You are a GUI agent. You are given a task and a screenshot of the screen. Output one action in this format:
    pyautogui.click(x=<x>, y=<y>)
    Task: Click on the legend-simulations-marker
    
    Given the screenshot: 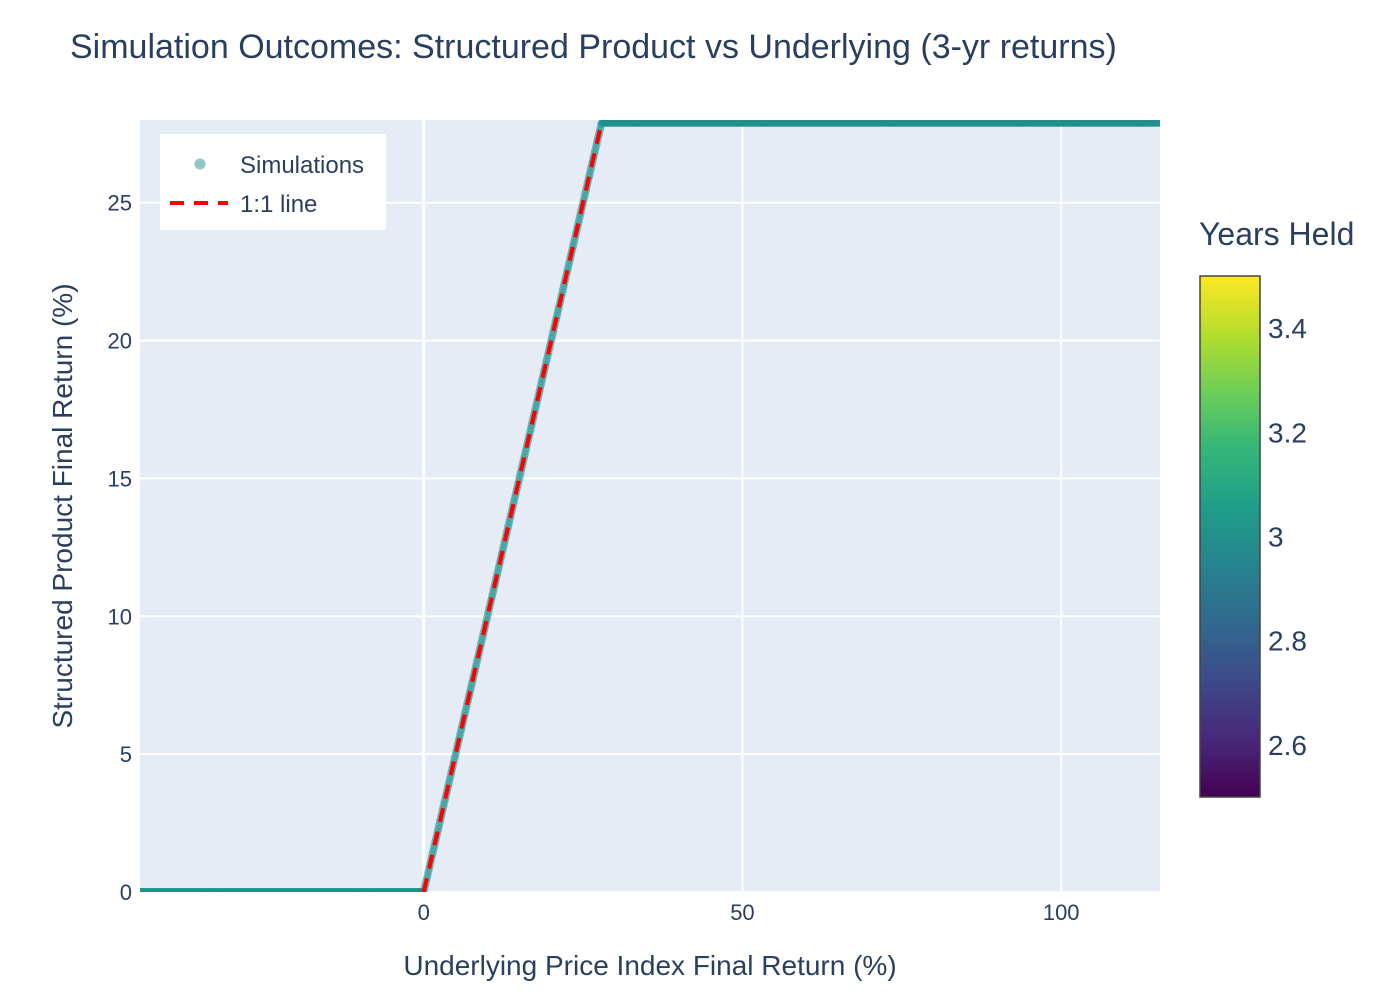 What is the action you would take?
    pyautogui.click(x=200, y=164)
    